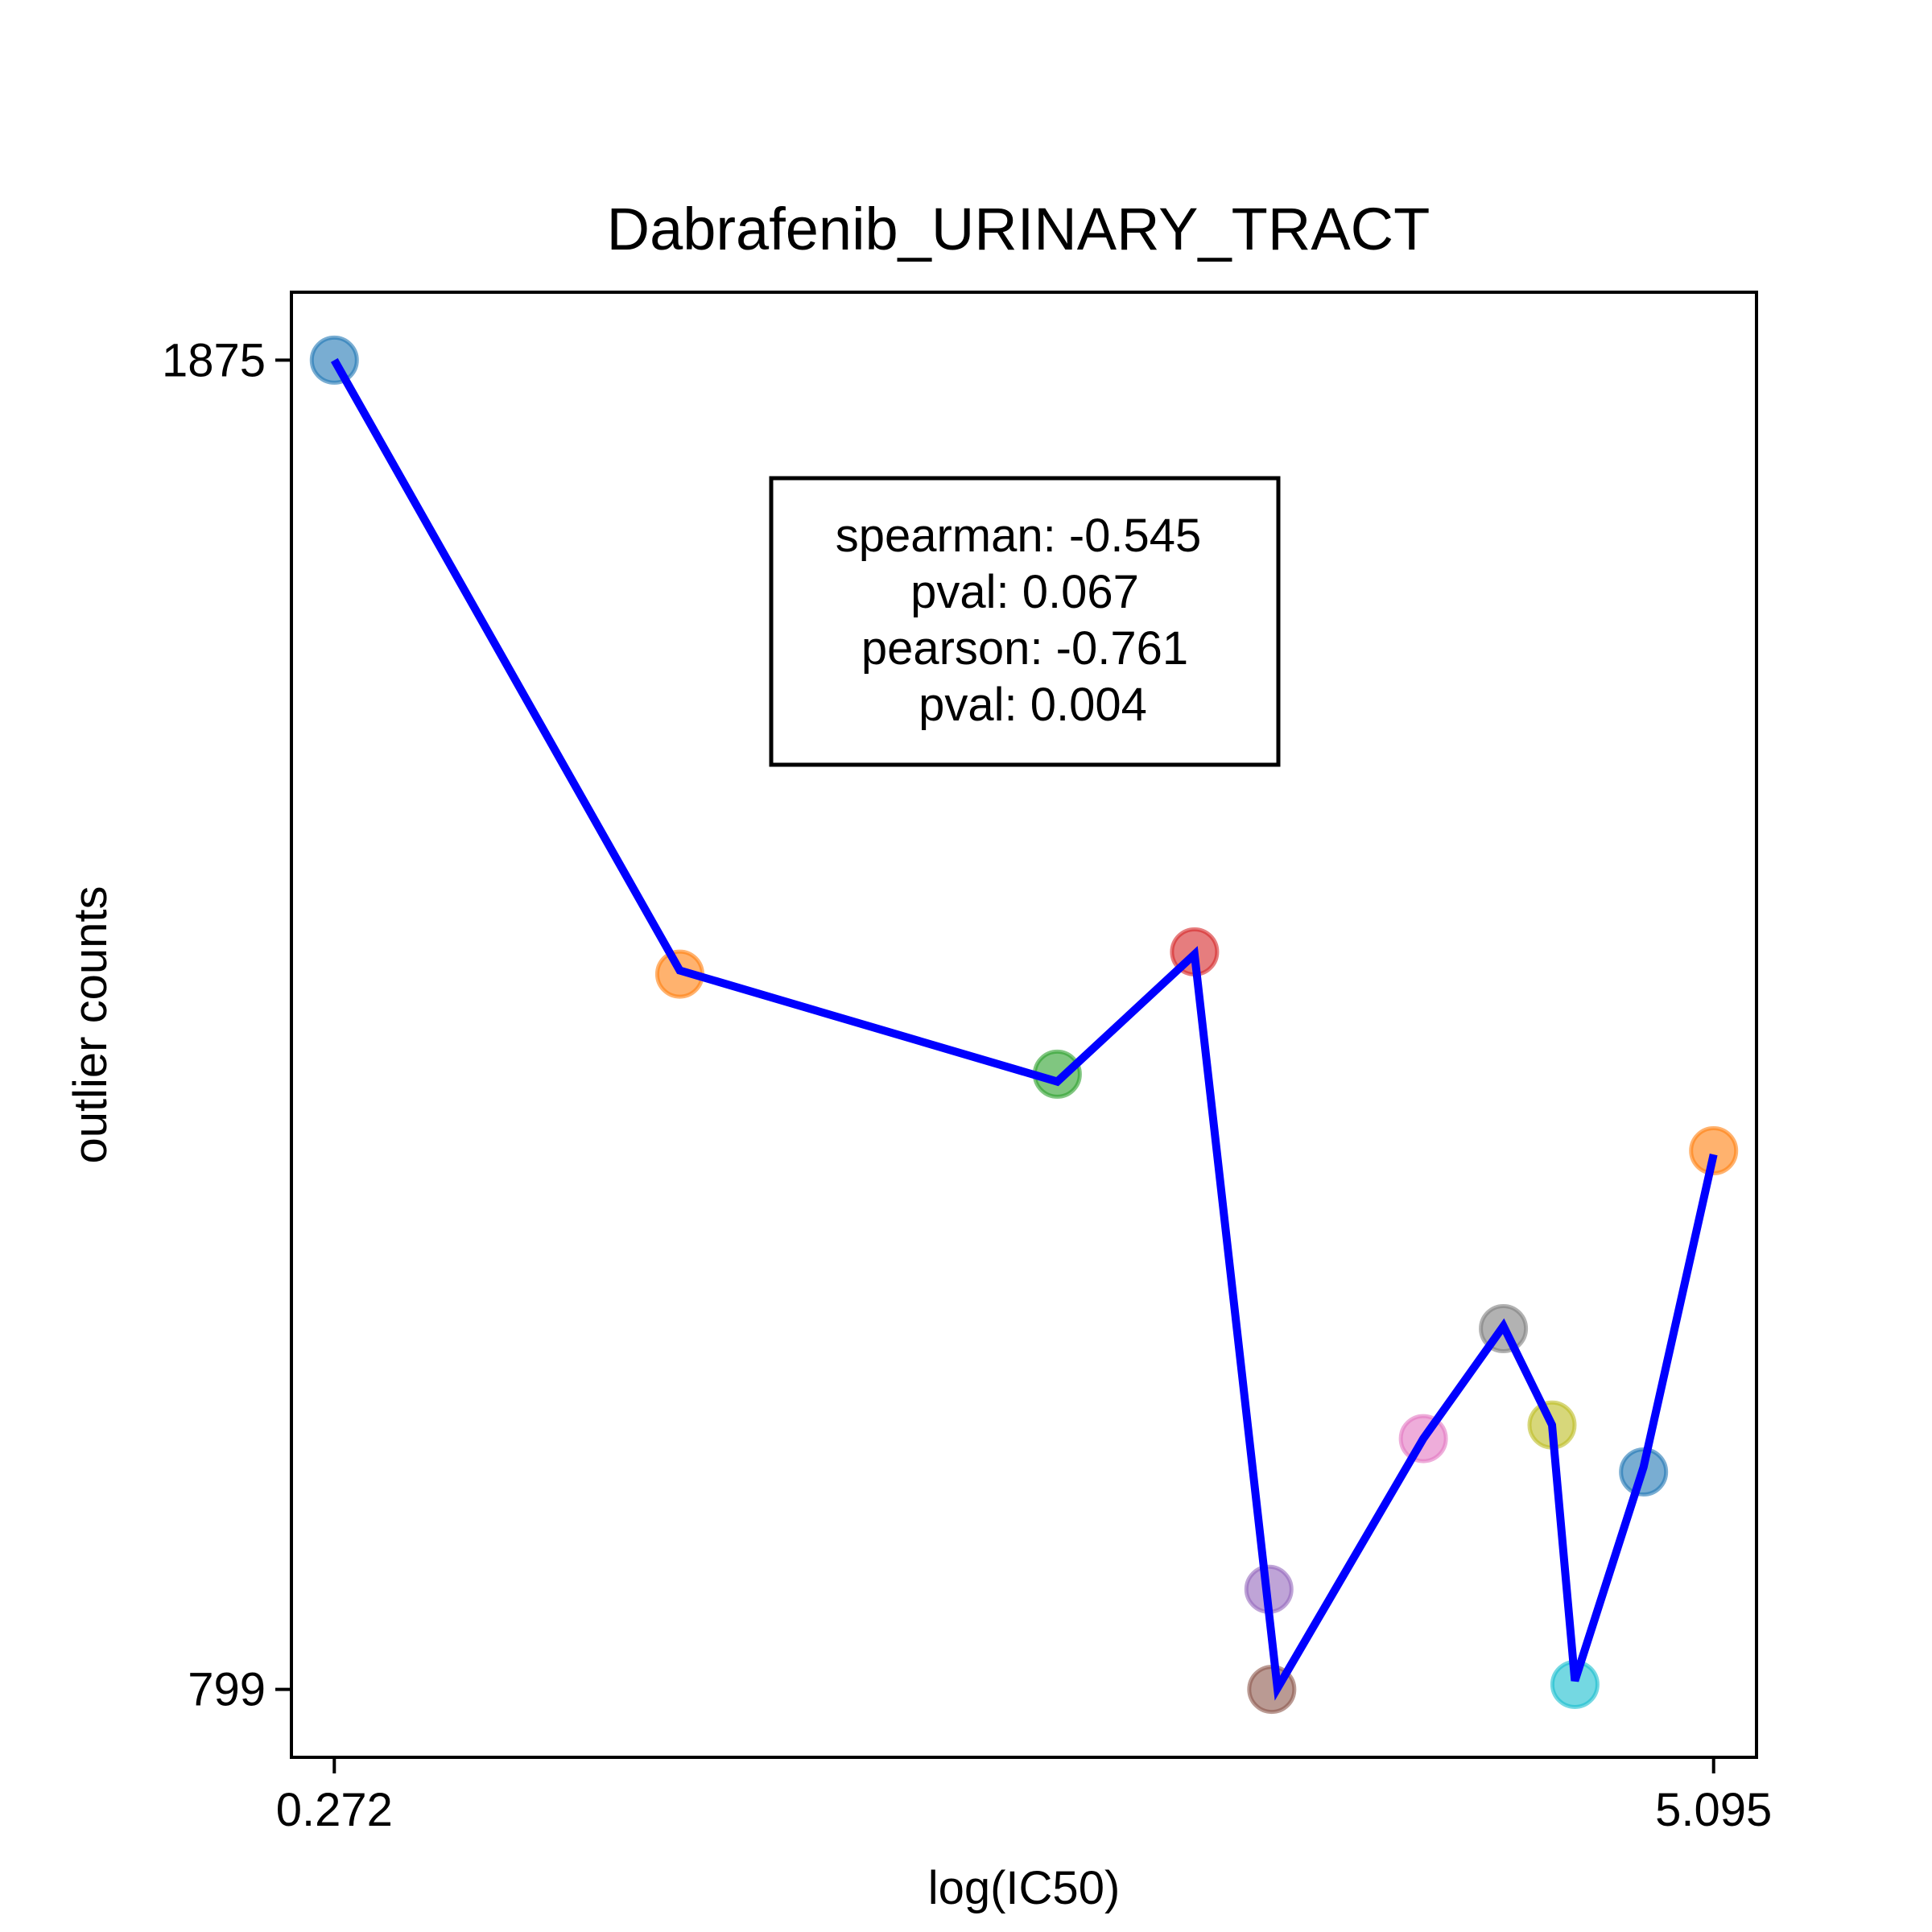 The image size is (1932, 1932). I want to click on y-tick-label-2: 799, so click(227, 1690).